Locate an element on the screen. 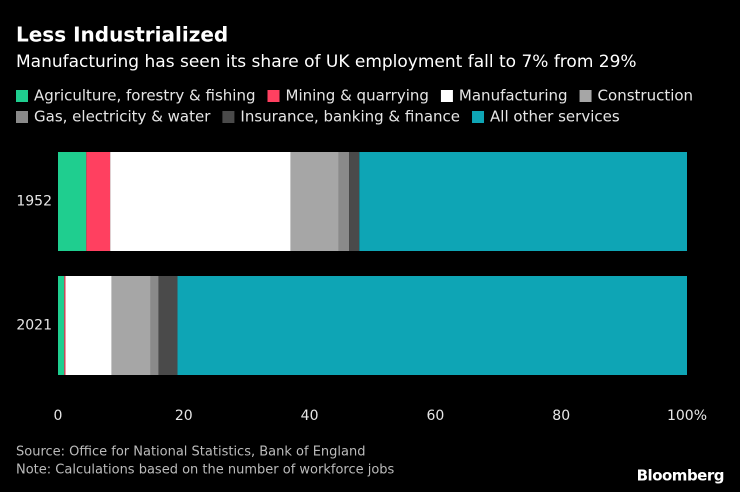 The image size is (740, 492). brand-logo: Bloomberg is located at coordinates (680, 476).